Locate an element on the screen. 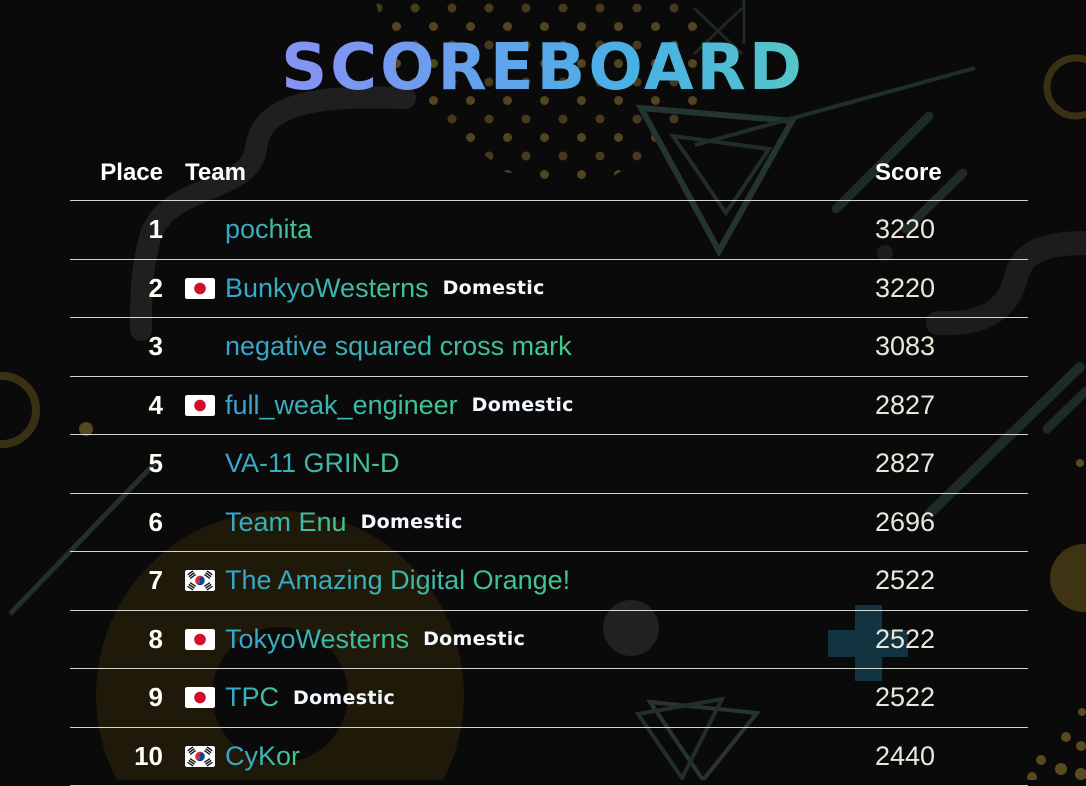 This screenshot has height=786, width=1086. table-row: 2 BunkyoWesterns Domestic 3220 is located at coordinates (549, 289).